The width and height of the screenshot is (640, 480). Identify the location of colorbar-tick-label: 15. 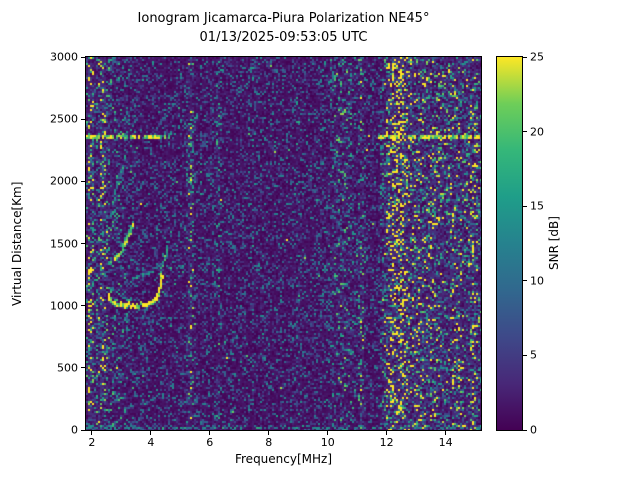
(537, 206).